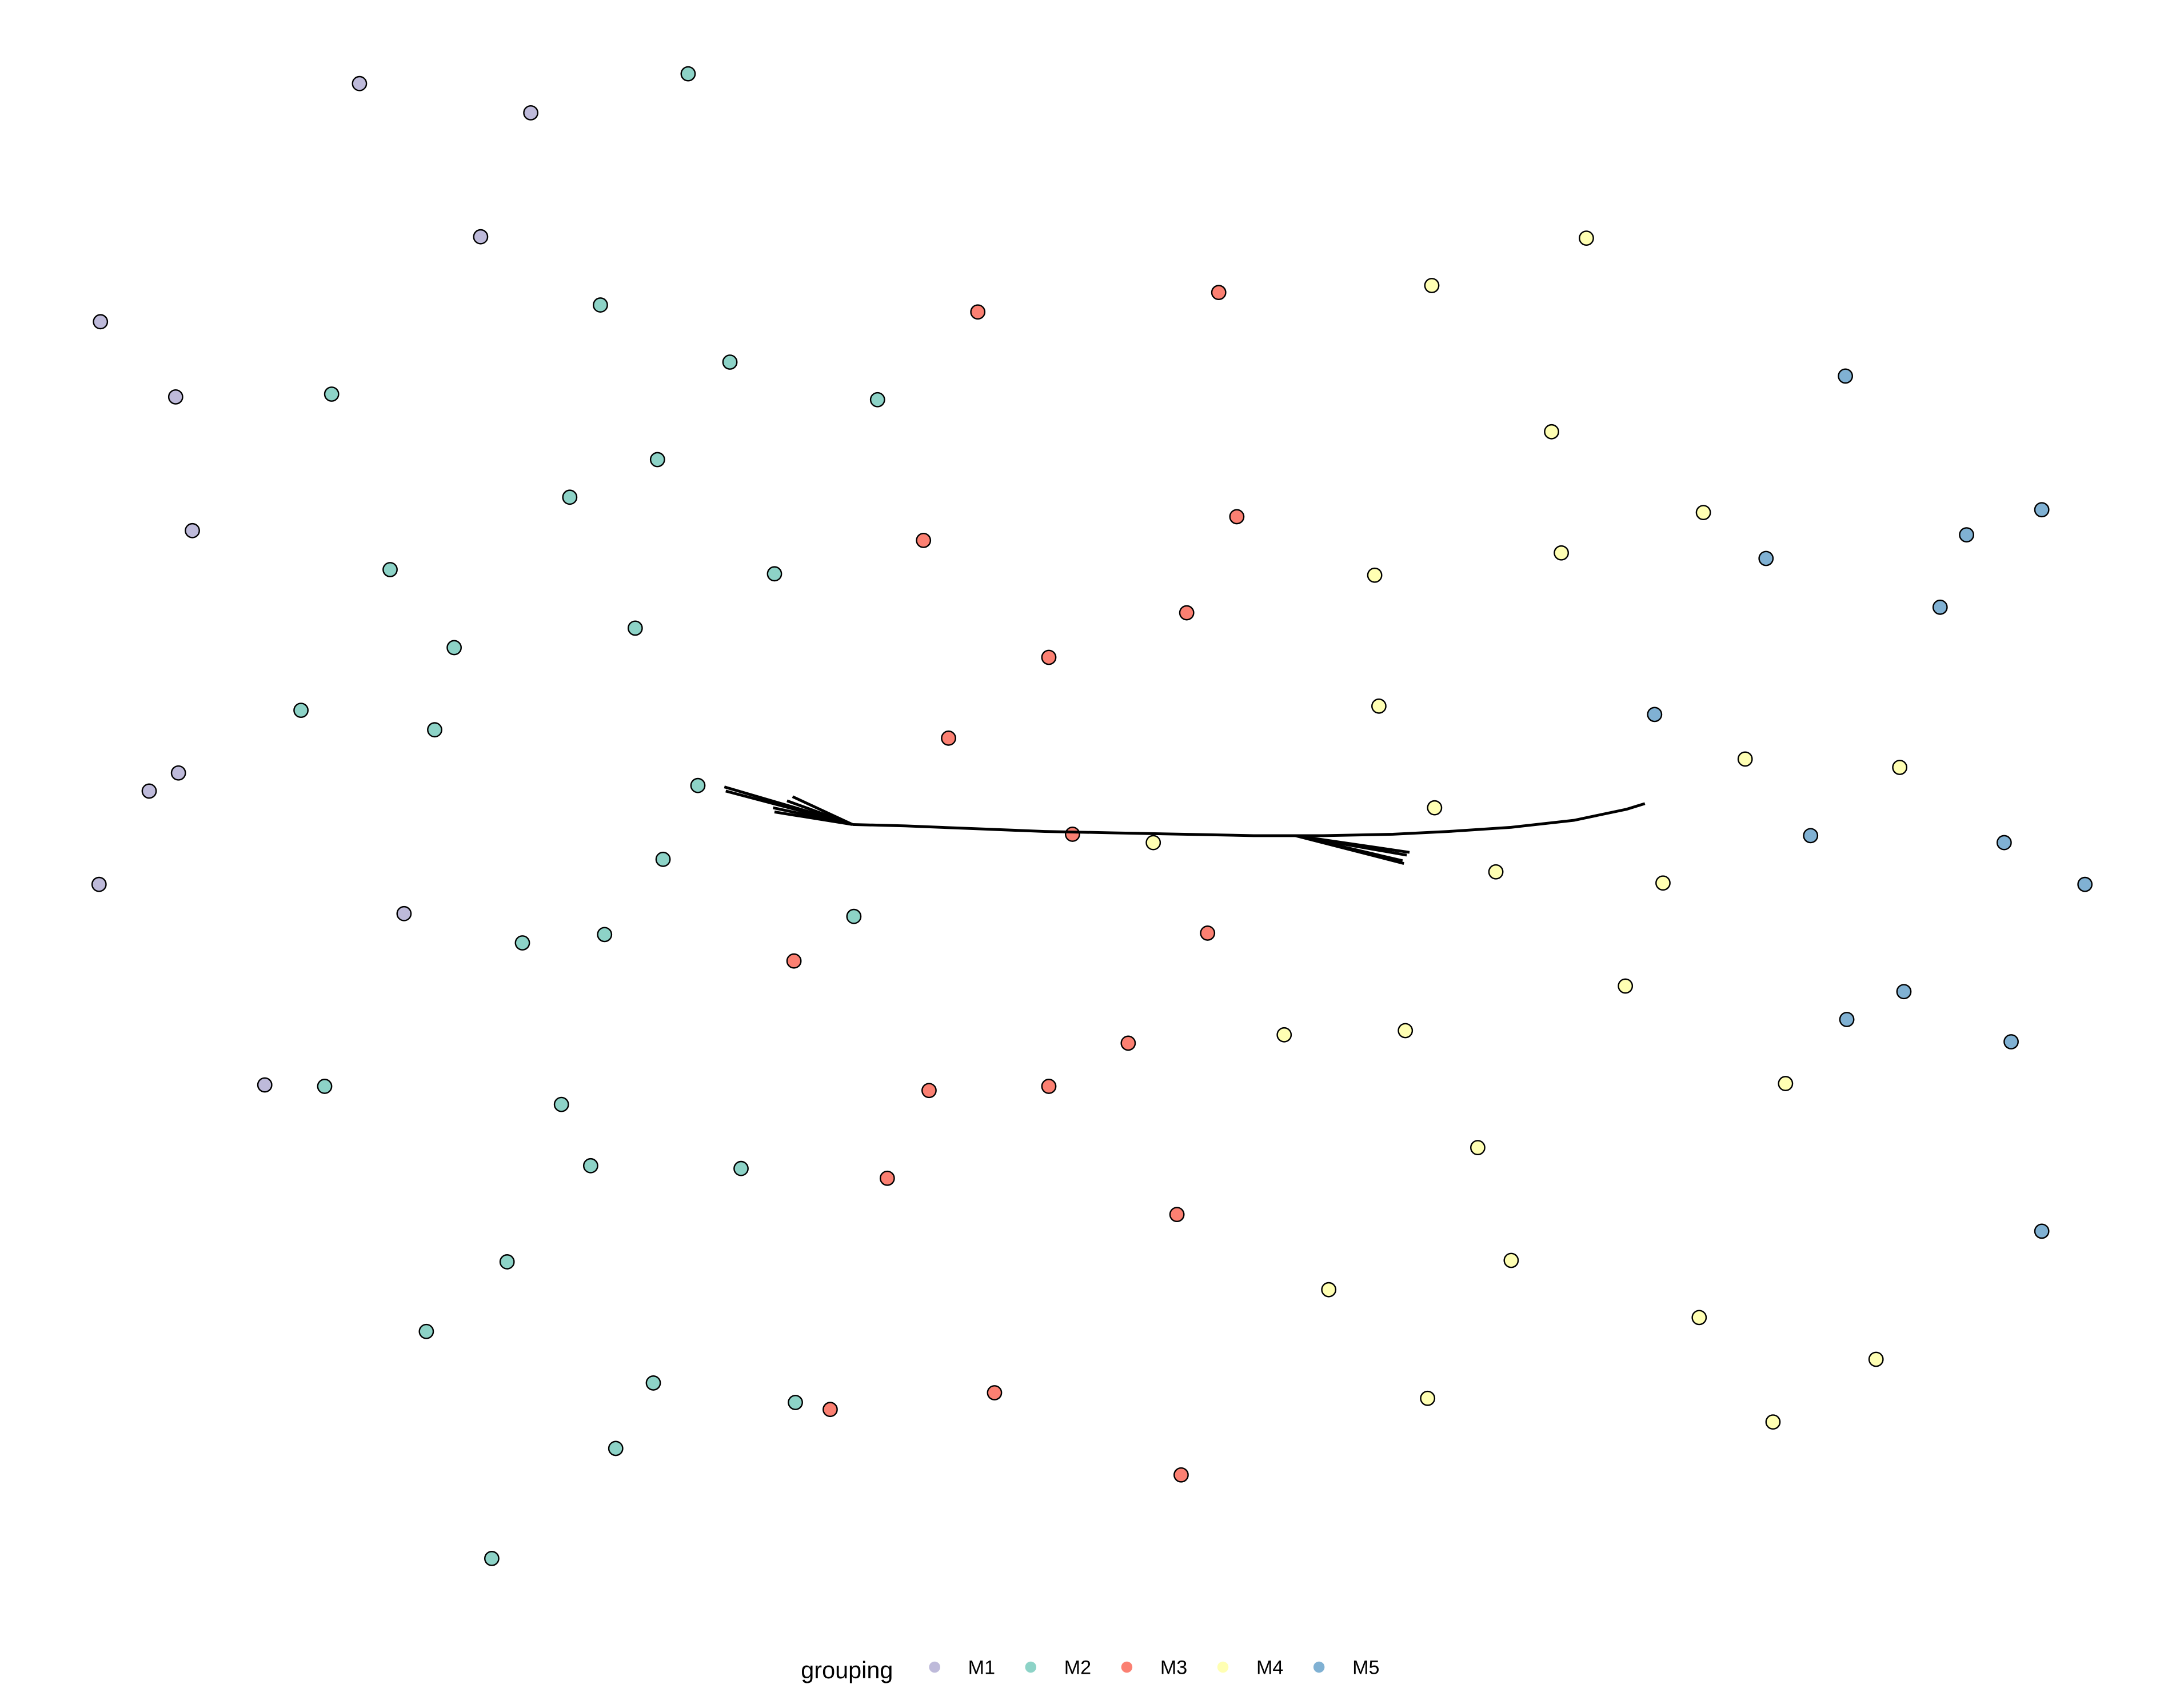  What do you see at coordinates (1319, 1667) in the screenshot?
I see `legend-key-M5` at bounding box center [1319, 1667].